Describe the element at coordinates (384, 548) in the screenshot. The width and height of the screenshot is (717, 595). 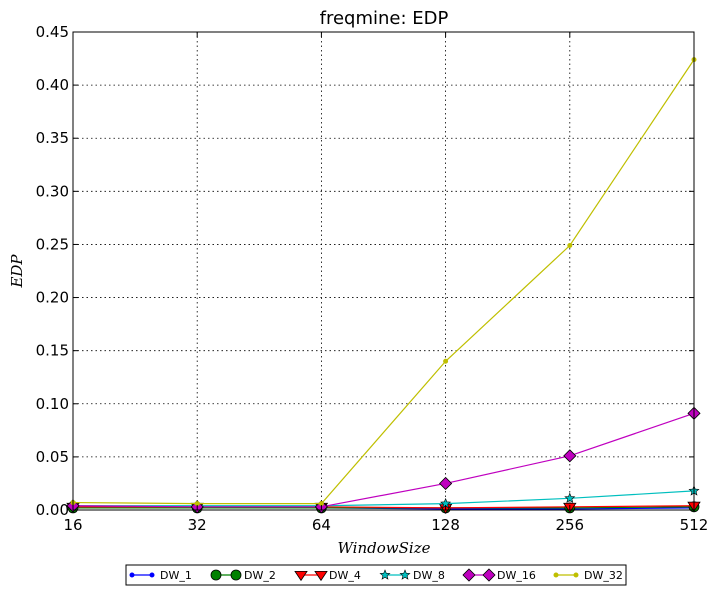
I see `x-axis-label: WindowSize` at that location.